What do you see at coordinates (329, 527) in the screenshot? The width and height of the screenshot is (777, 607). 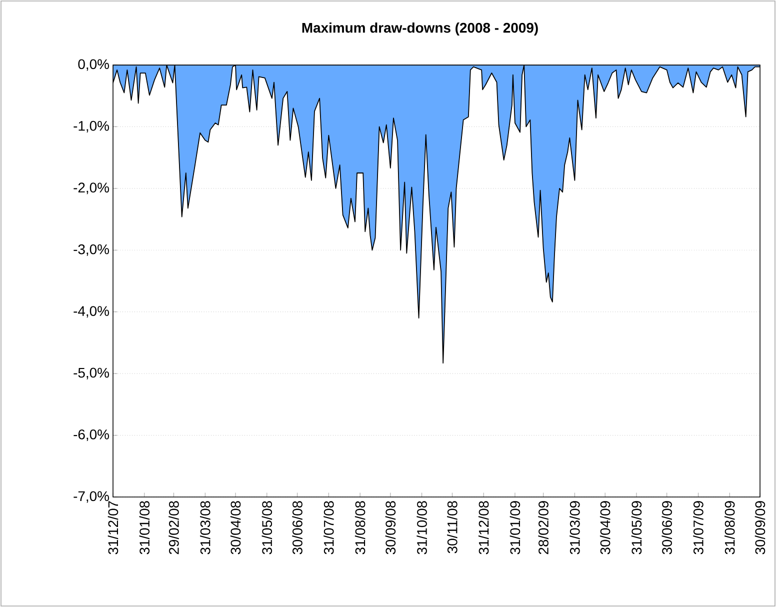 I see `x-tick-label: 31/07/08` at bounding box center [329, 527].